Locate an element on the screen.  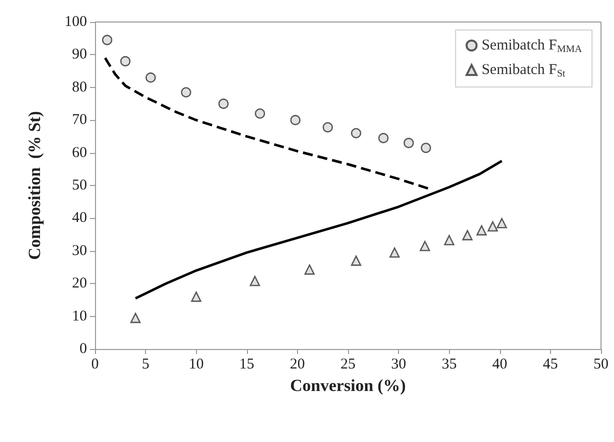
y-tick-label: 70 is located at coordinates (79, 120).